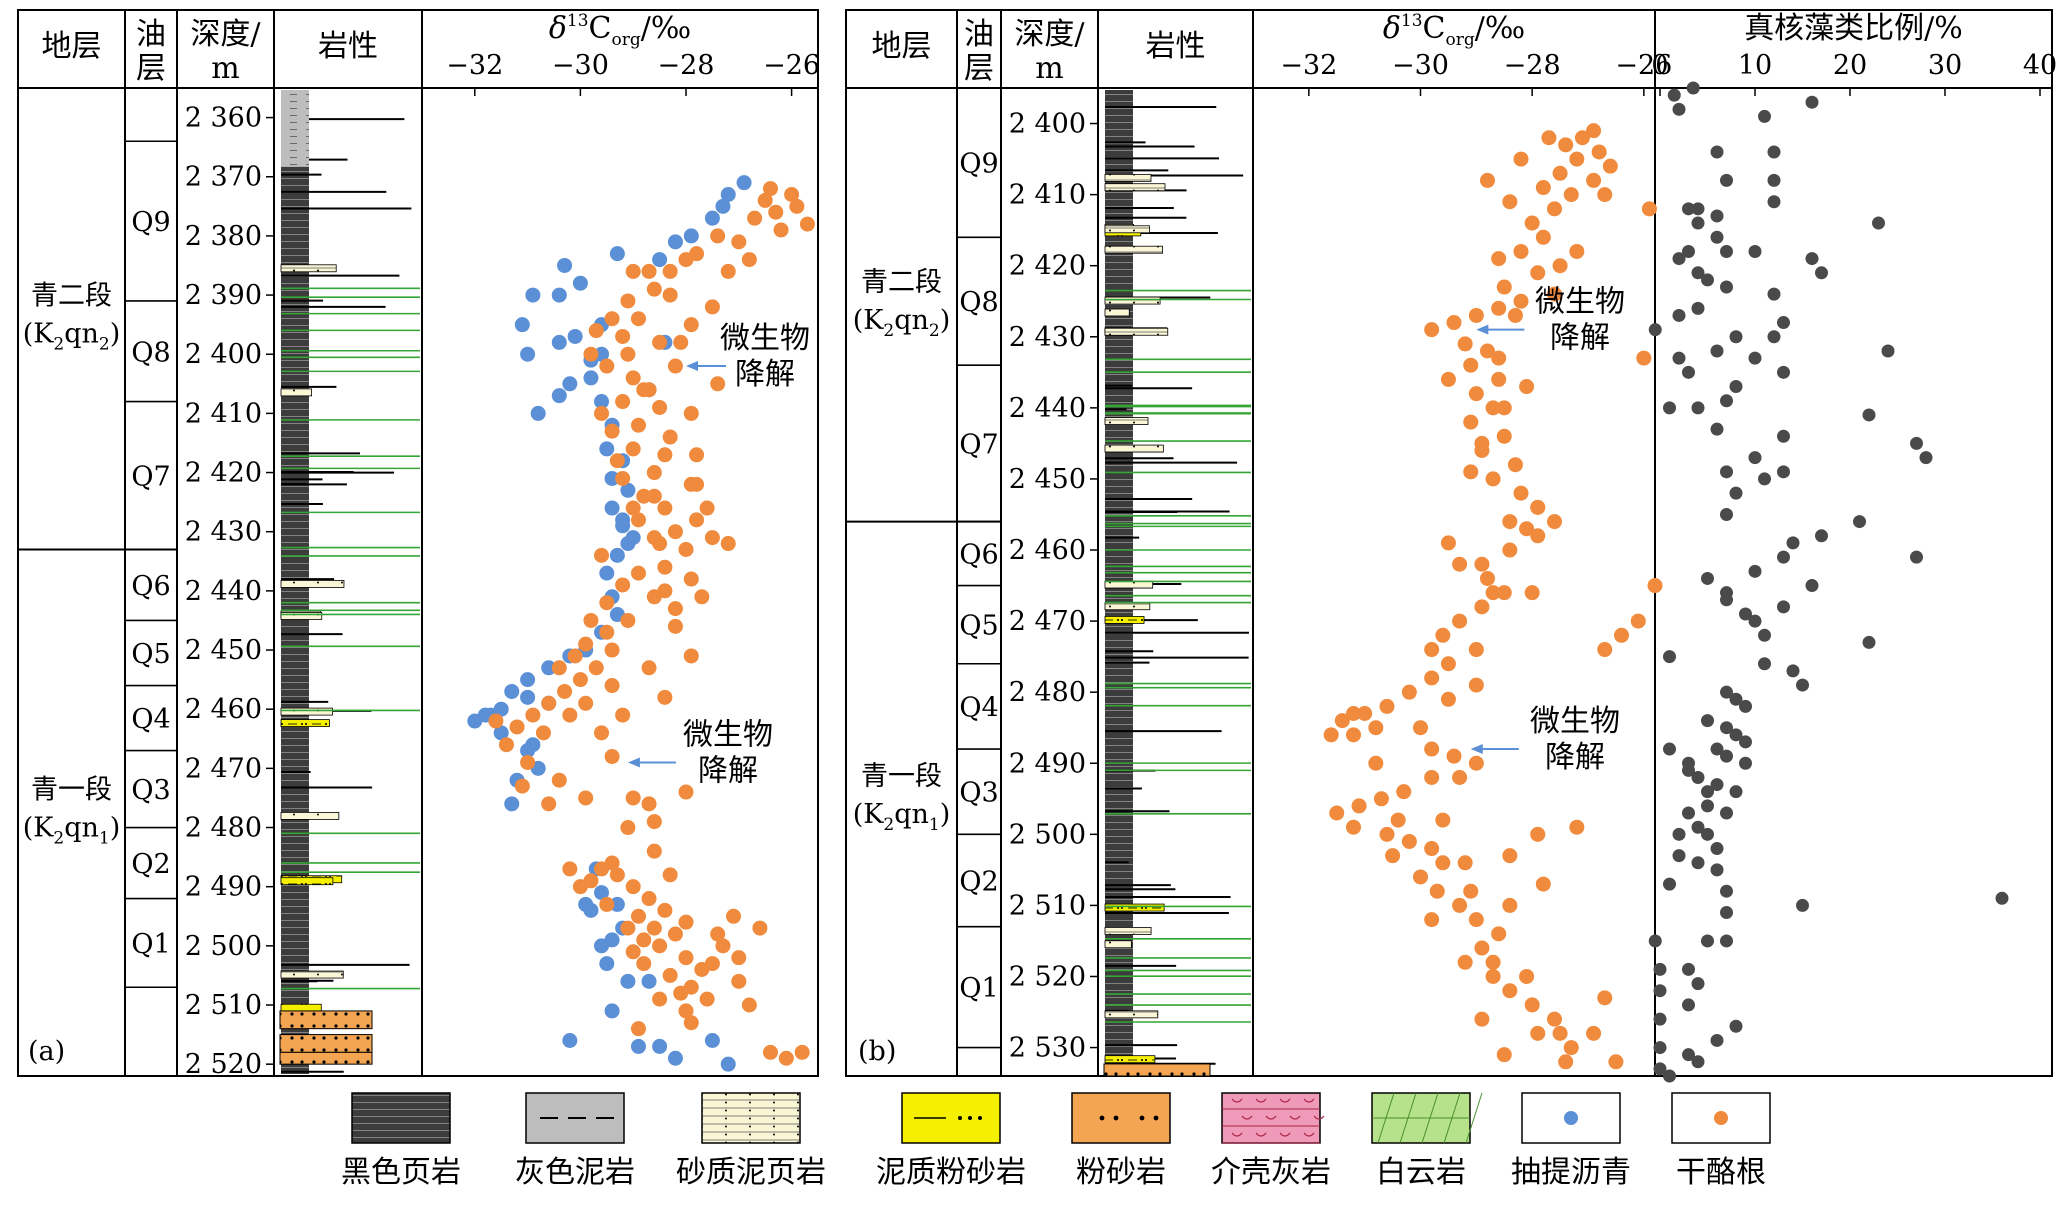  I want to click on legend-swatch-sandy_mud_shale, so click(751, 1118).